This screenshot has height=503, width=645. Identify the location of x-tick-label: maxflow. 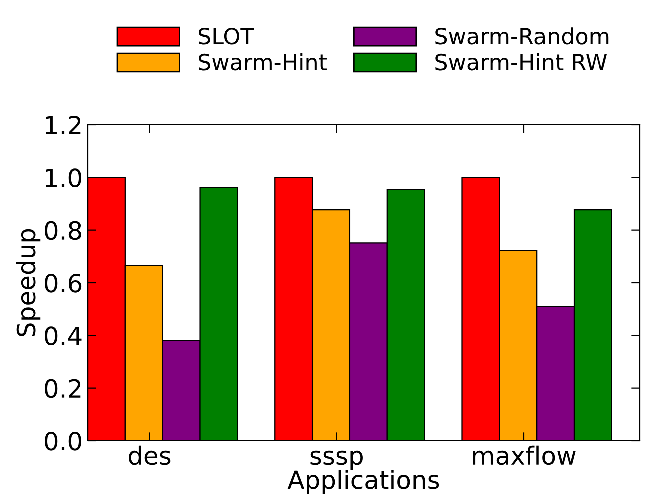
(524, 456).